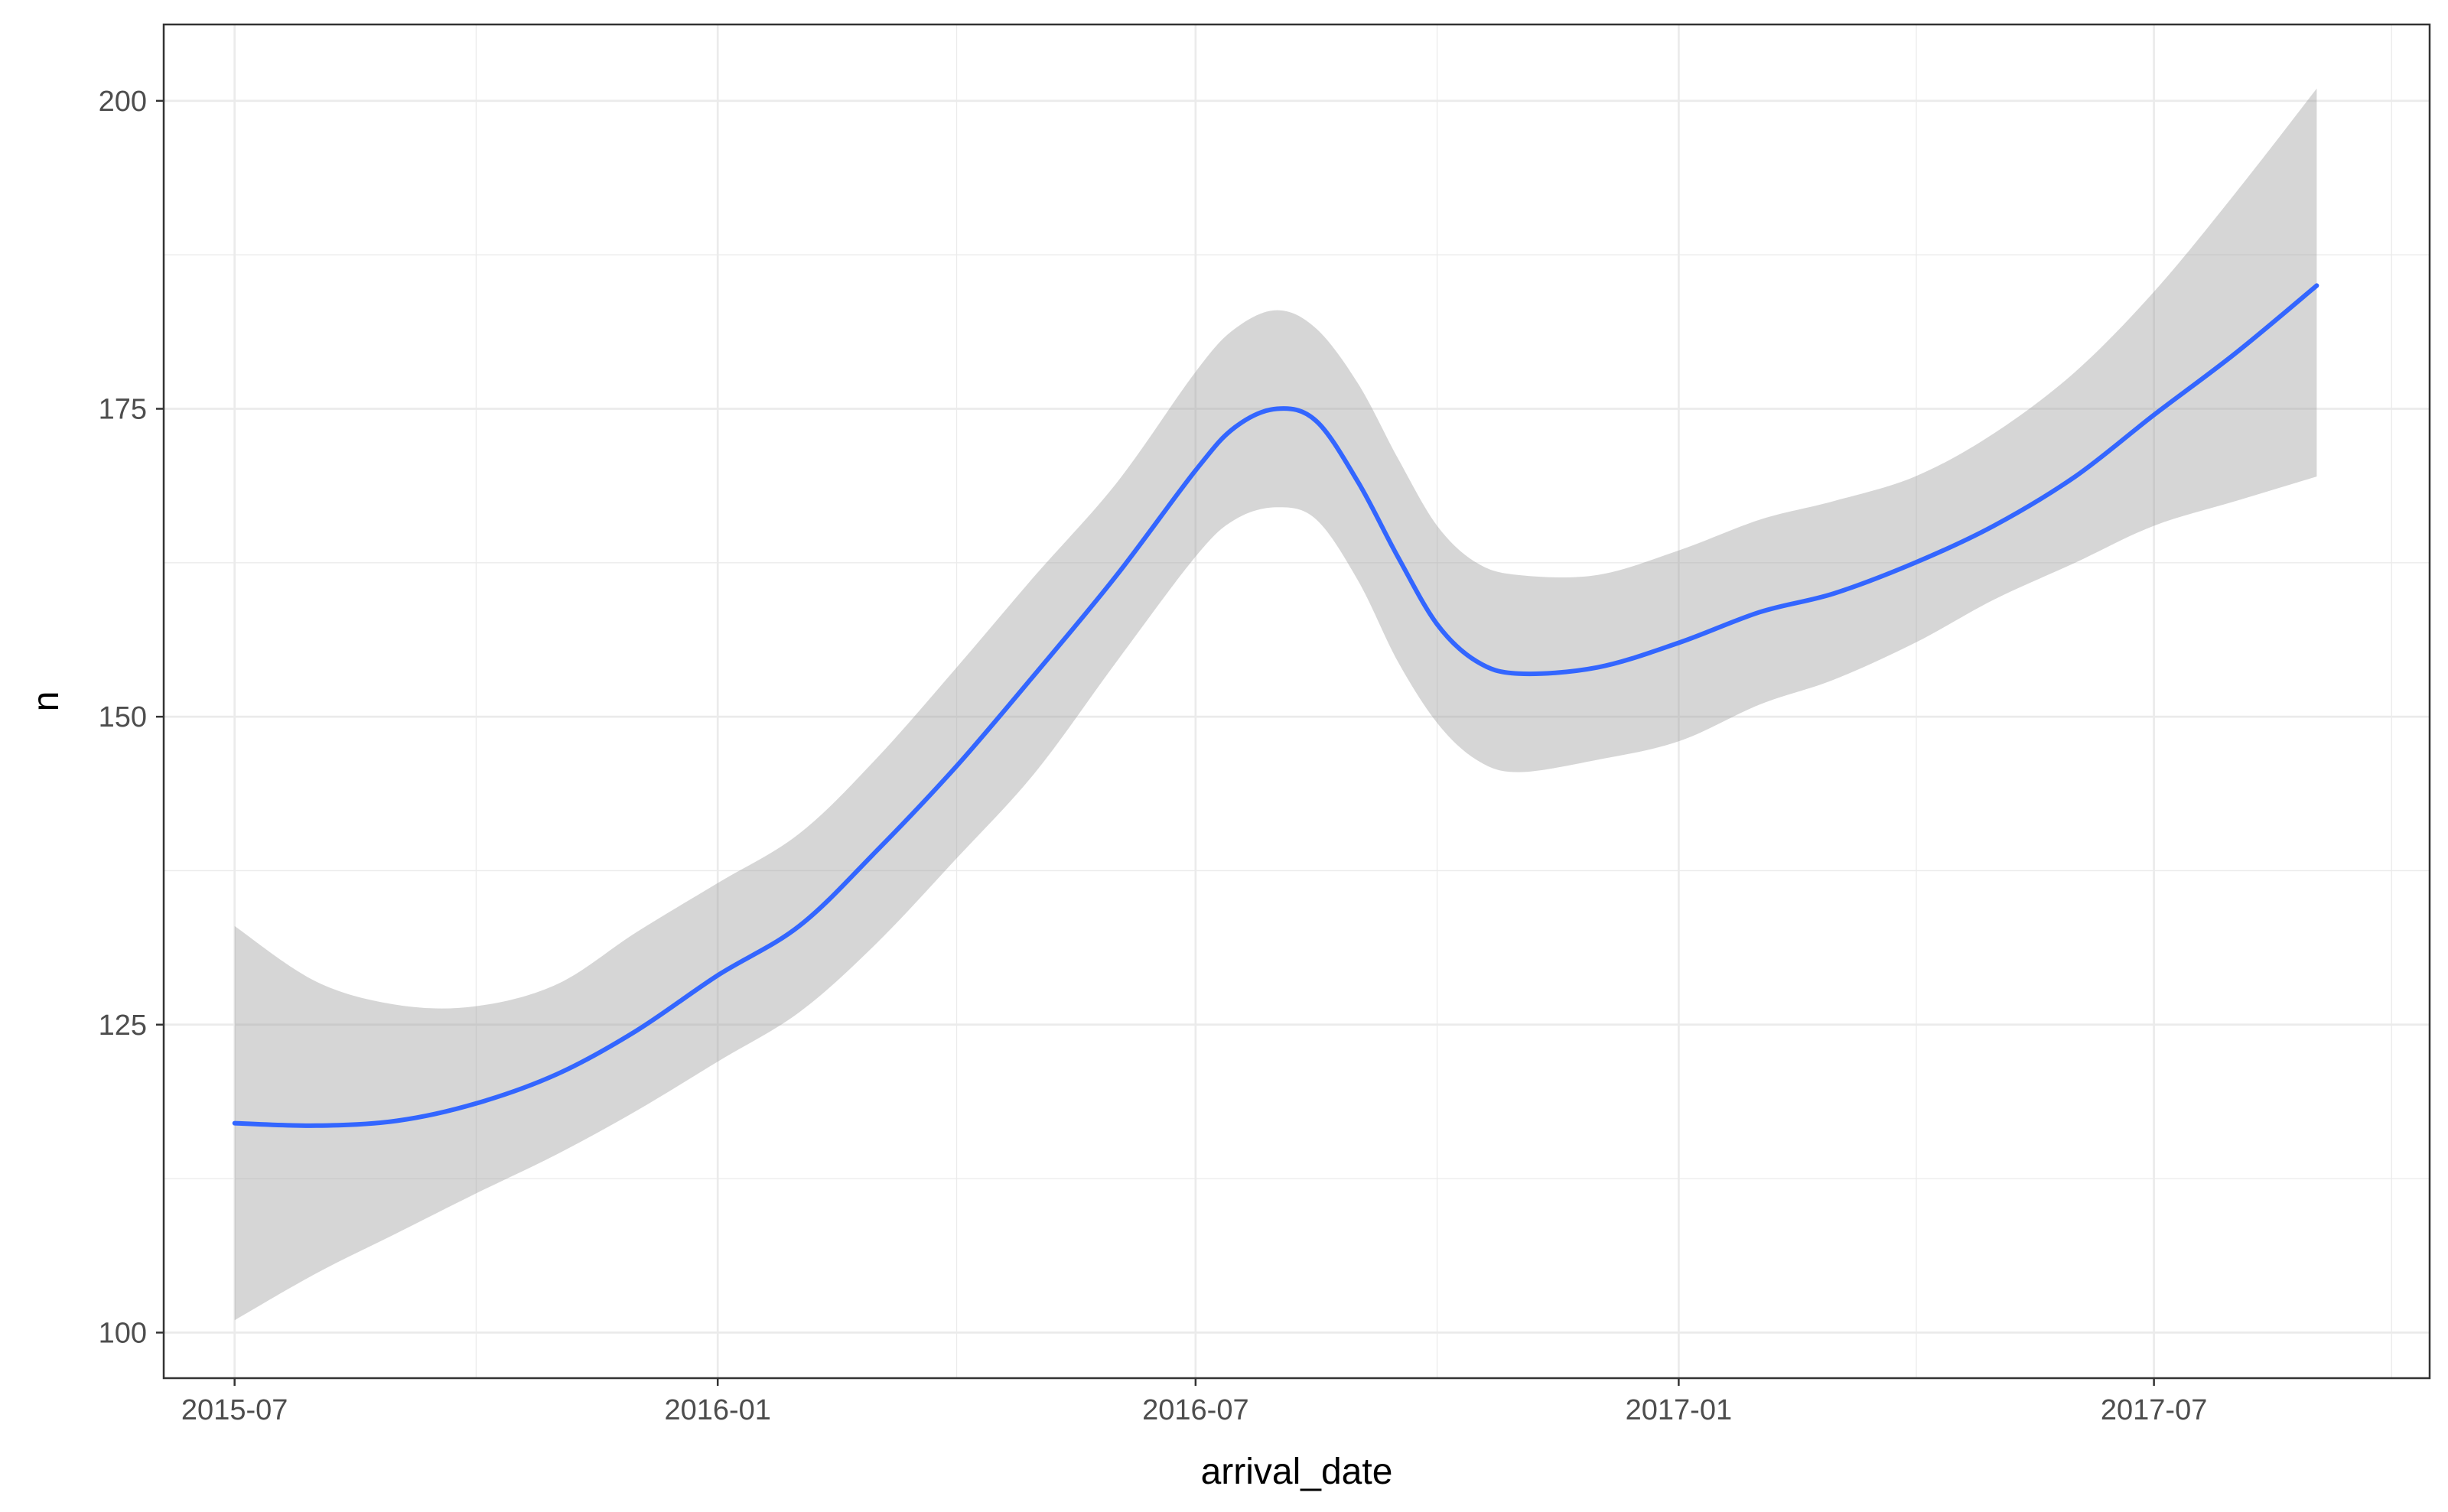 This screenshot has width=2448, height=1512. Describe the element at coordinates (123, 102) in the screenshot. I see `y-tick-label: 200` at that location.